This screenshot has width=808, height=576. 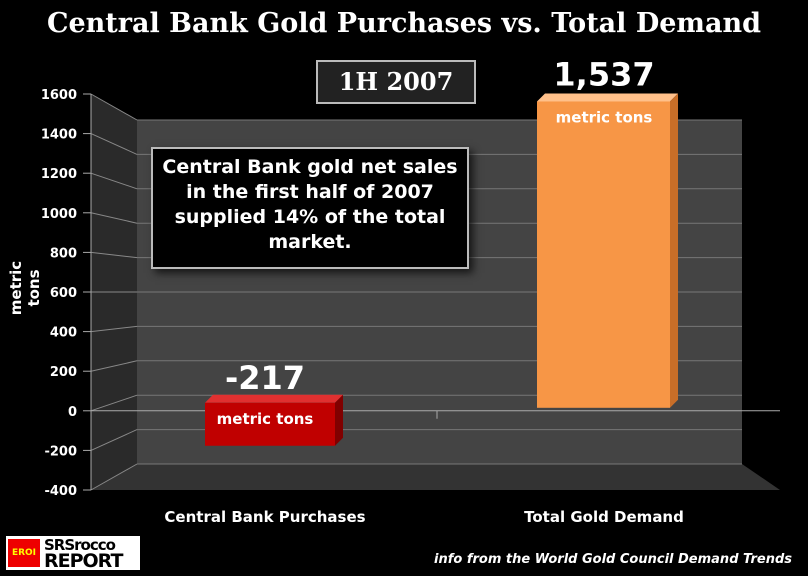 I want to click on x-tick-label: Total Gold Demand, so click(x=604, y=517).